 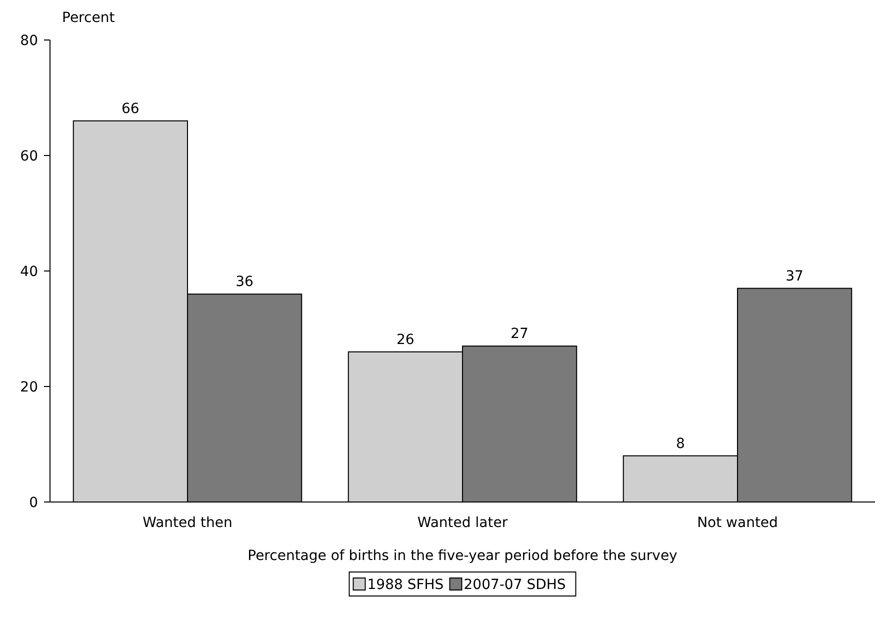 I want to click on data-label: 37, so click(x=795, y=276).